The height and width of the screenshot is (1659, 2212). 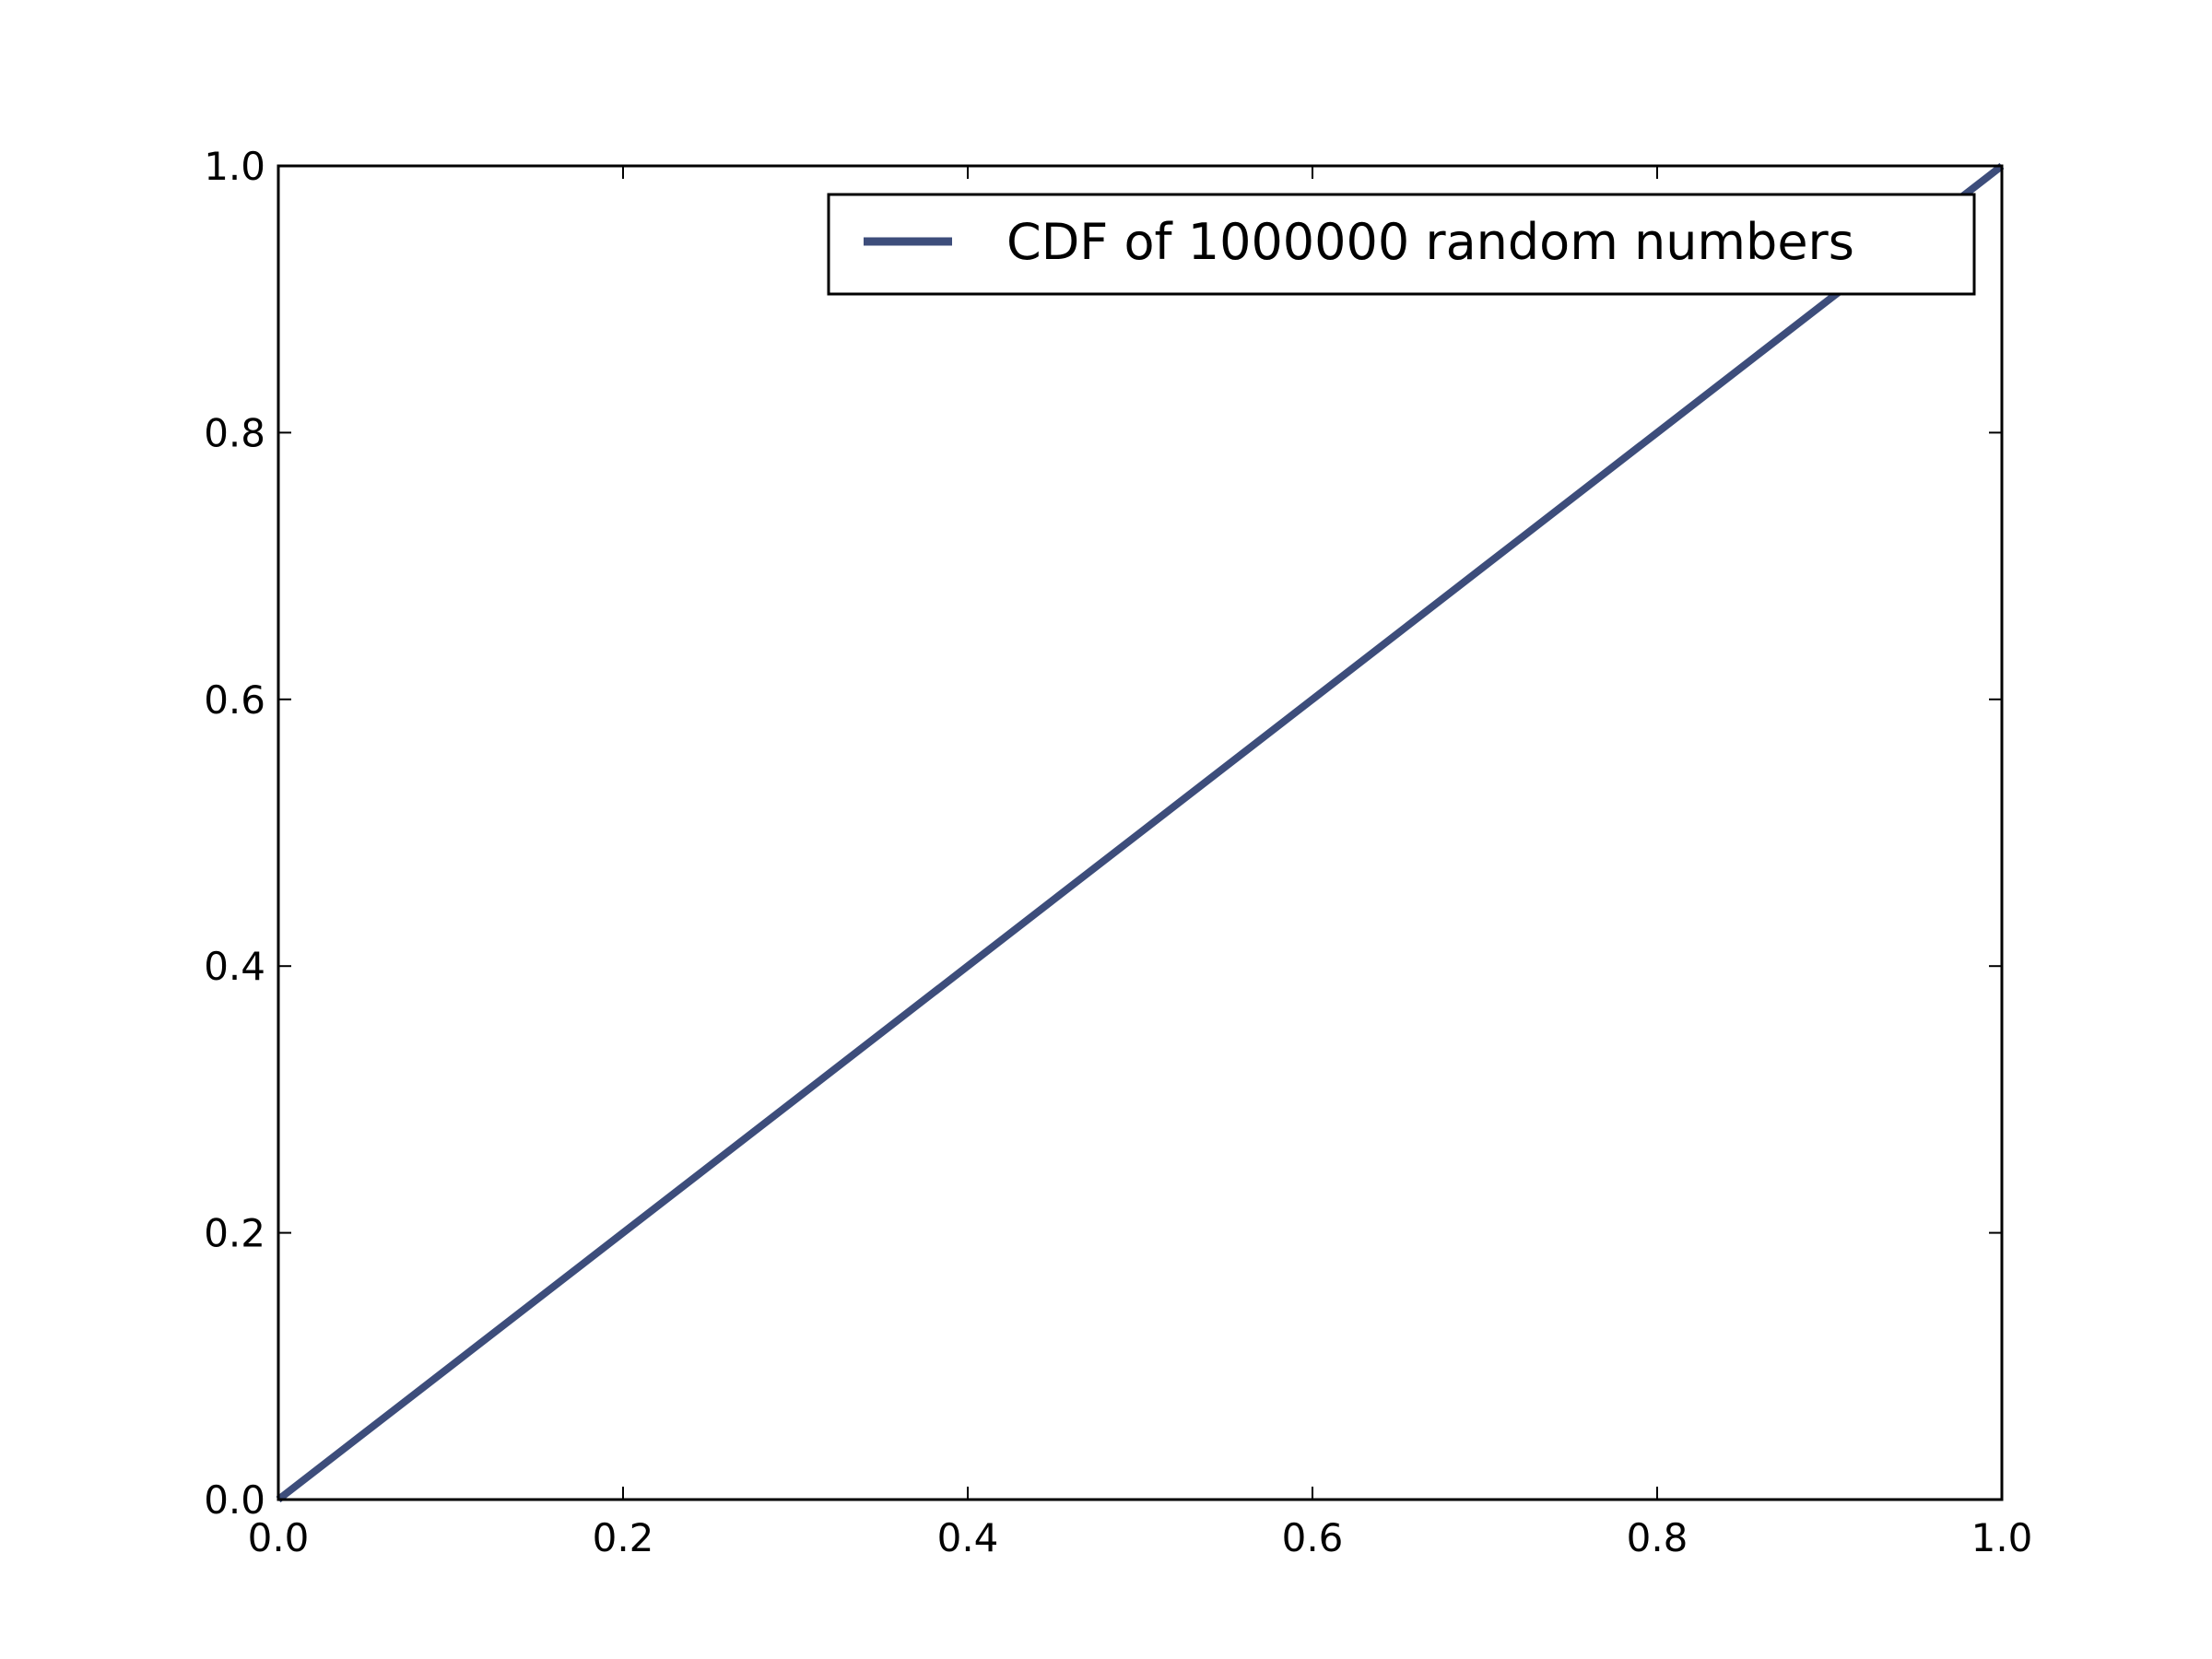 What do you see at coordinates (234, 166) in the screenshot?
I see `y-tick-label: 1.0` at bounding box center [234, 166].